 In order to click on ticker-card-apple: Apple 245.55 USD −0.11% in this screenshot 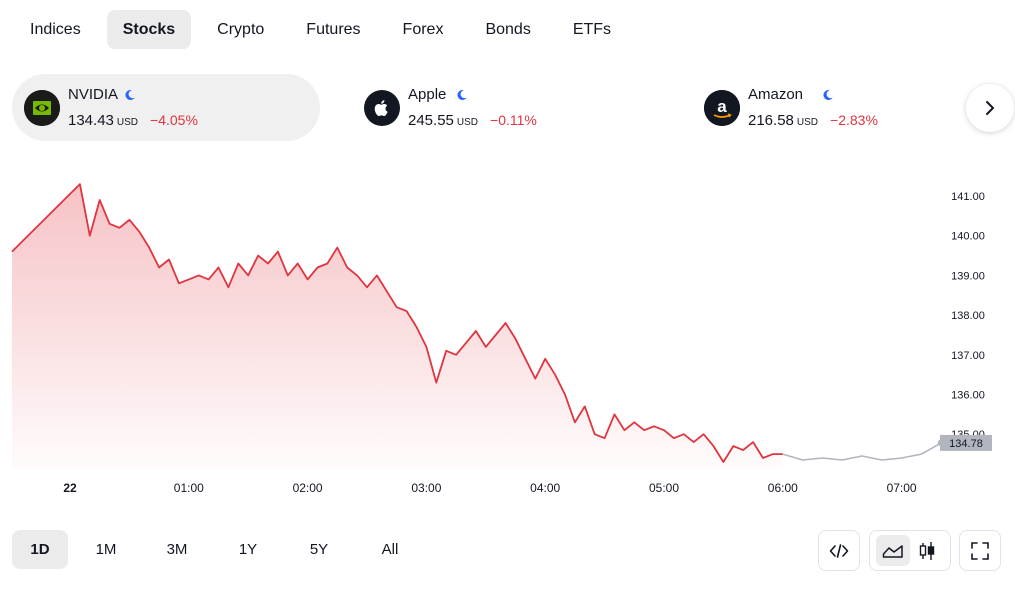, I will do `click(506, 107)`.